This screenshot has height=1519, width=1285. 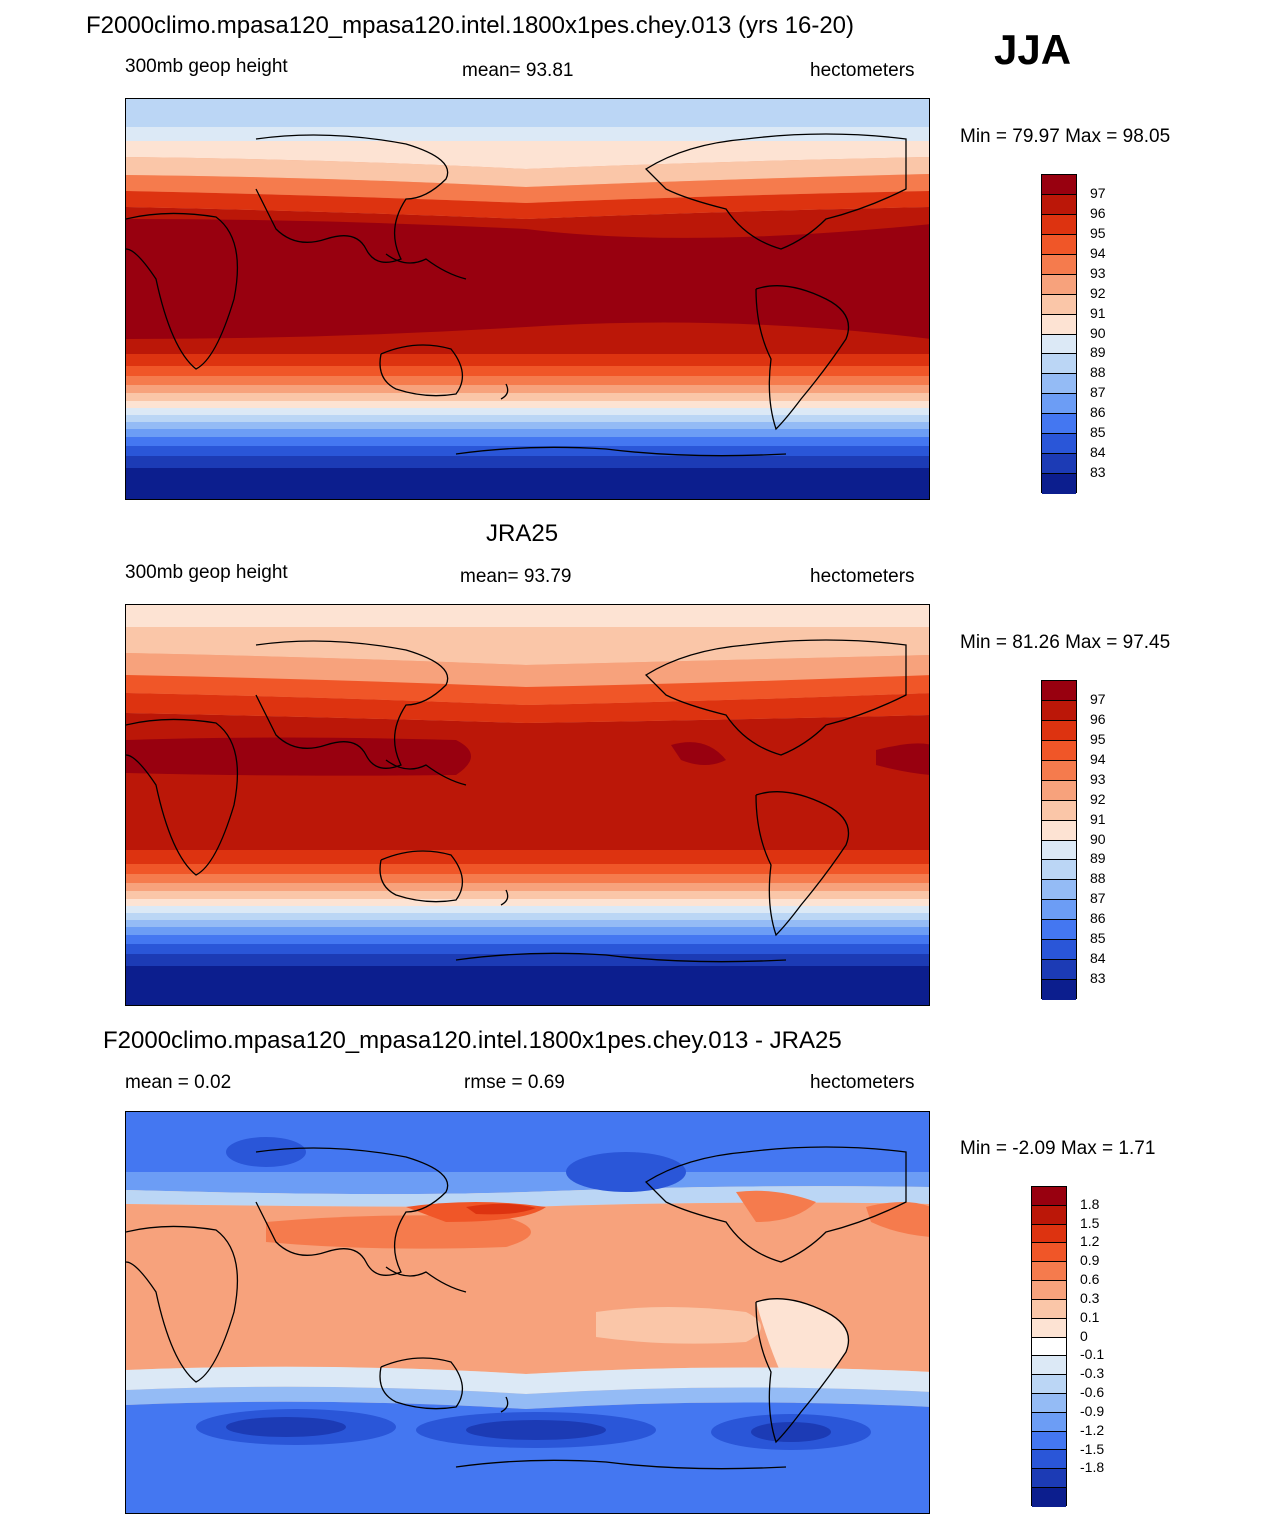 What do you see at coordinates (206, 66) in the screenshot?
I see `panel1-variable-label: 300mb geop height` at bounding box center [206, 66].